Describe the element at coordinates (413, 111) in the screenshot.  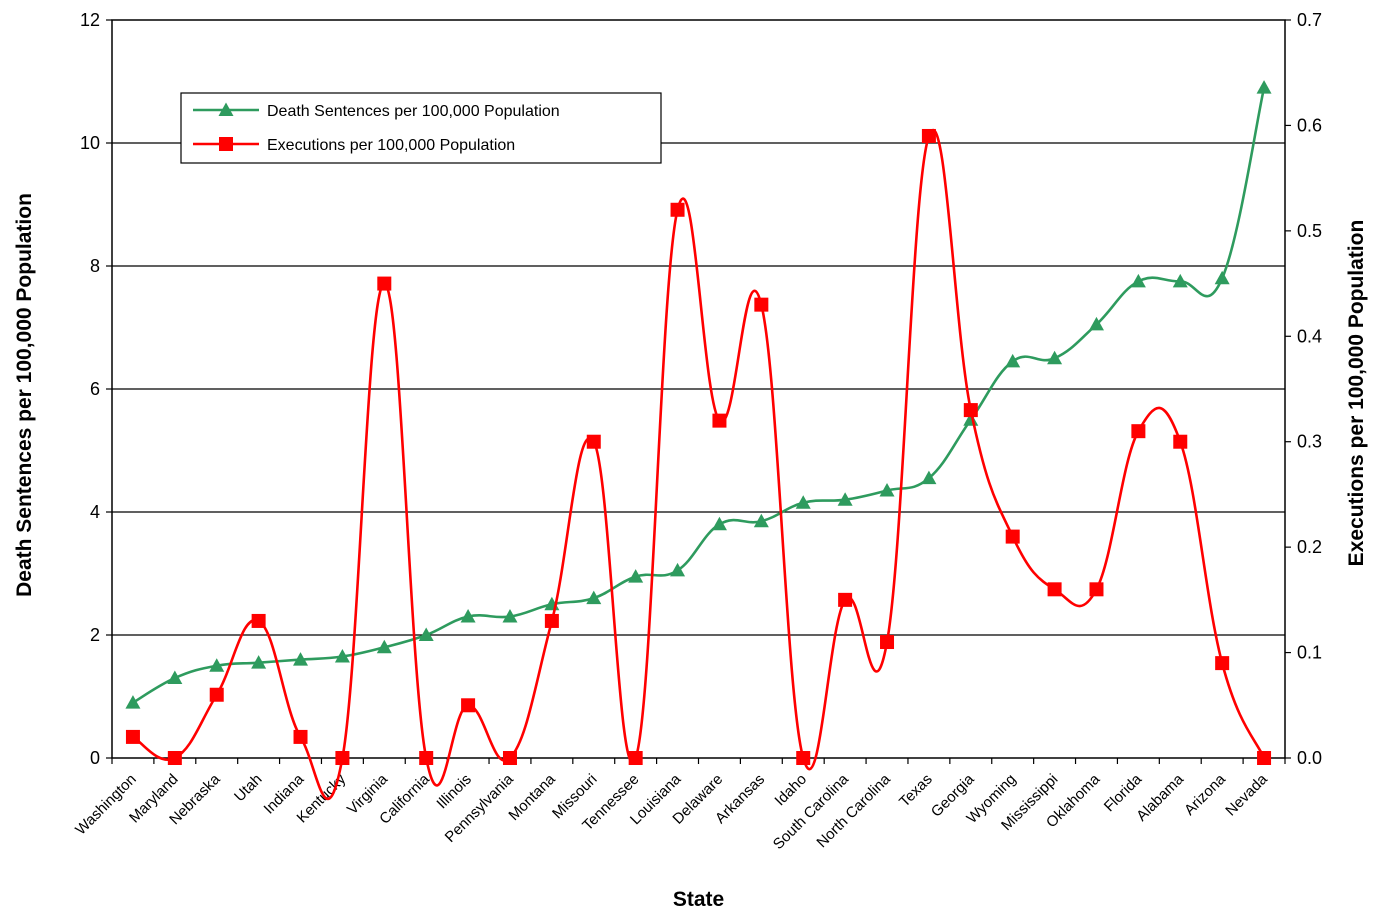
I see `legend-label: Death Sentences per 100,000 Population` at that location.